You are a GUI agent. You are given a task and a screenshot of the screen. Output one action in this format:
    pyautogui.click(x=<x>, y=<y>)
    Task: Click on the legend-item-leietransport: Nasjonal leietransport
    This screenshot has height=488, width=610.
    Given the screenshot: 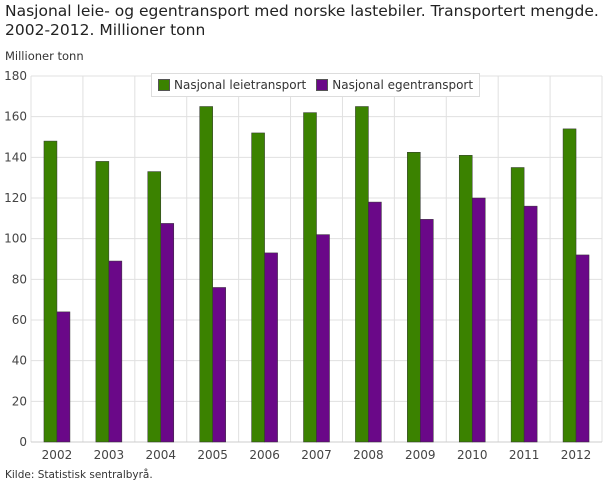 What is the action you would take?
    pyautogui.click(x=232, y=85)
    